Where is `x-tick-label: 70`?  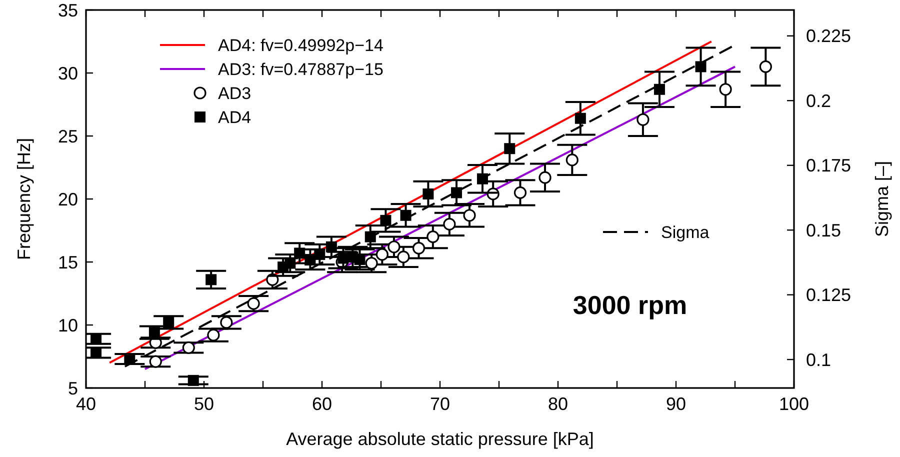
x-tick-label: 70 is located at coordinates (440, 404).